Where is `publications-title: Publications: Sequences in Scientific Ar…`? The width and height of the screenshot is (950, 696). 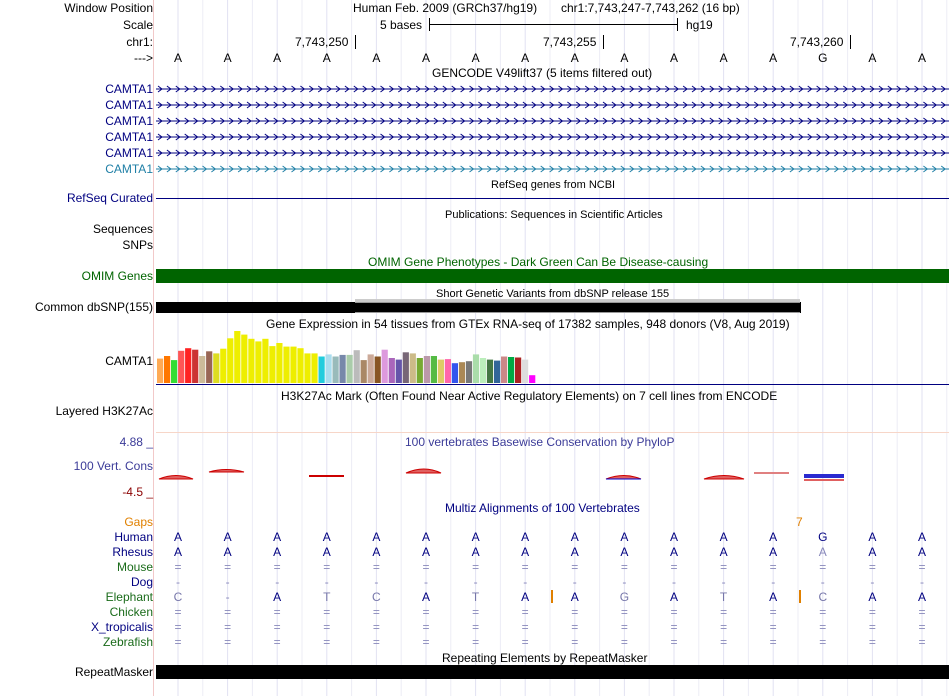 publications-title: Publications: Sequences in Scientific Ar… is located at coordinates (554, 215).